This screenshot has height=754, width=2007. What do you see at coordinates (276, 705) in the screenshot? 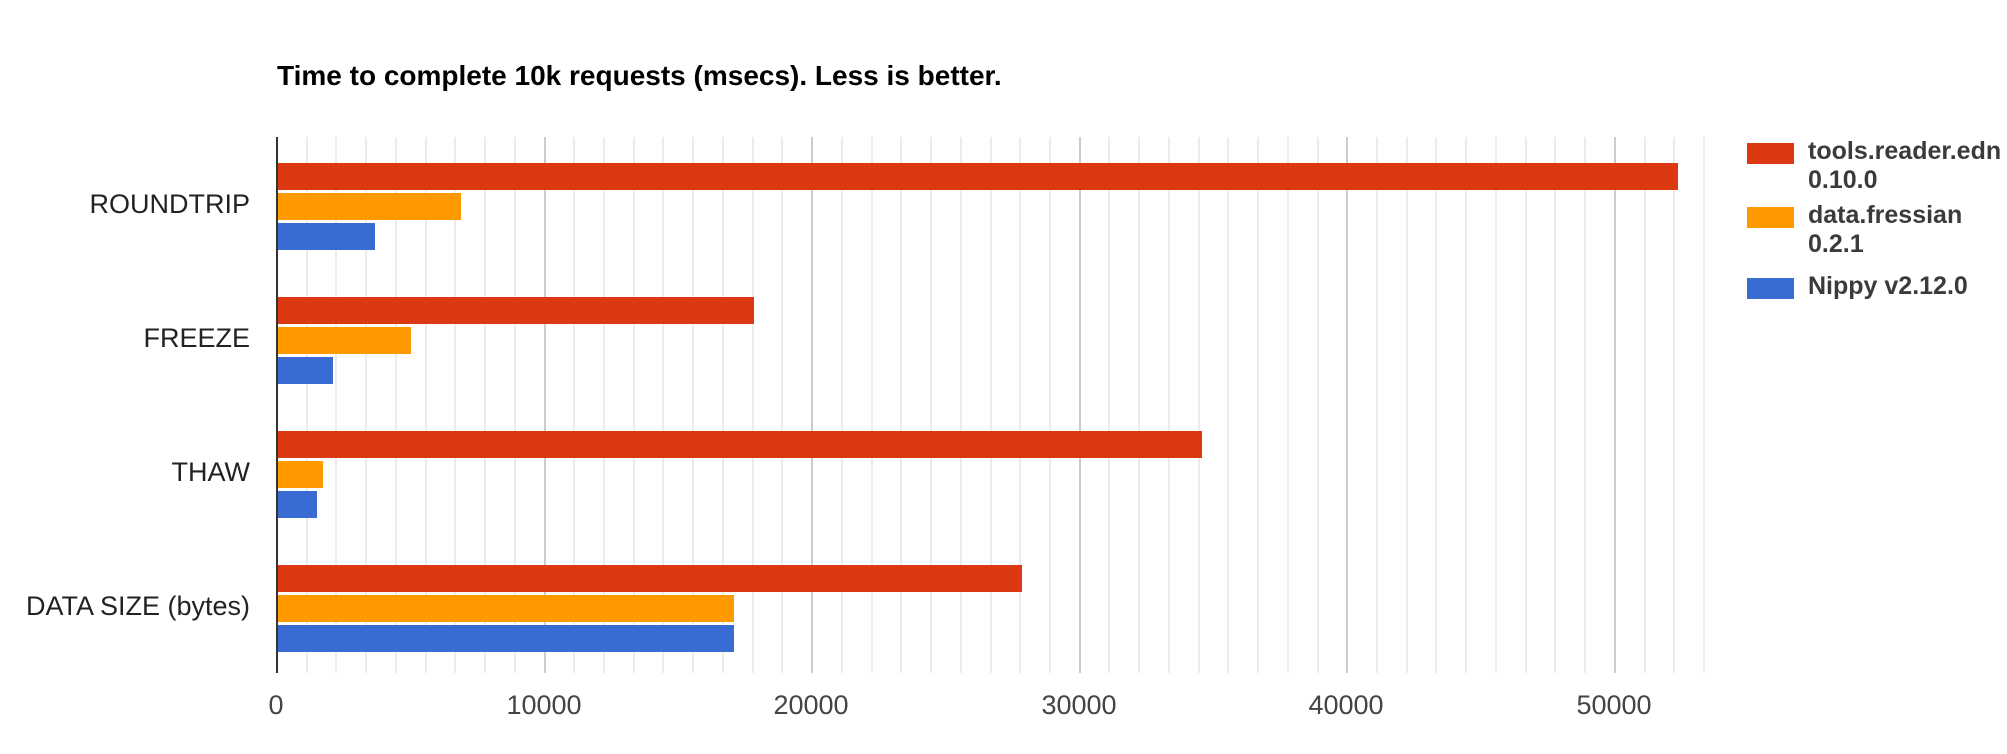
I see `x-tick-label: 0` at bounding box center [276, 705].